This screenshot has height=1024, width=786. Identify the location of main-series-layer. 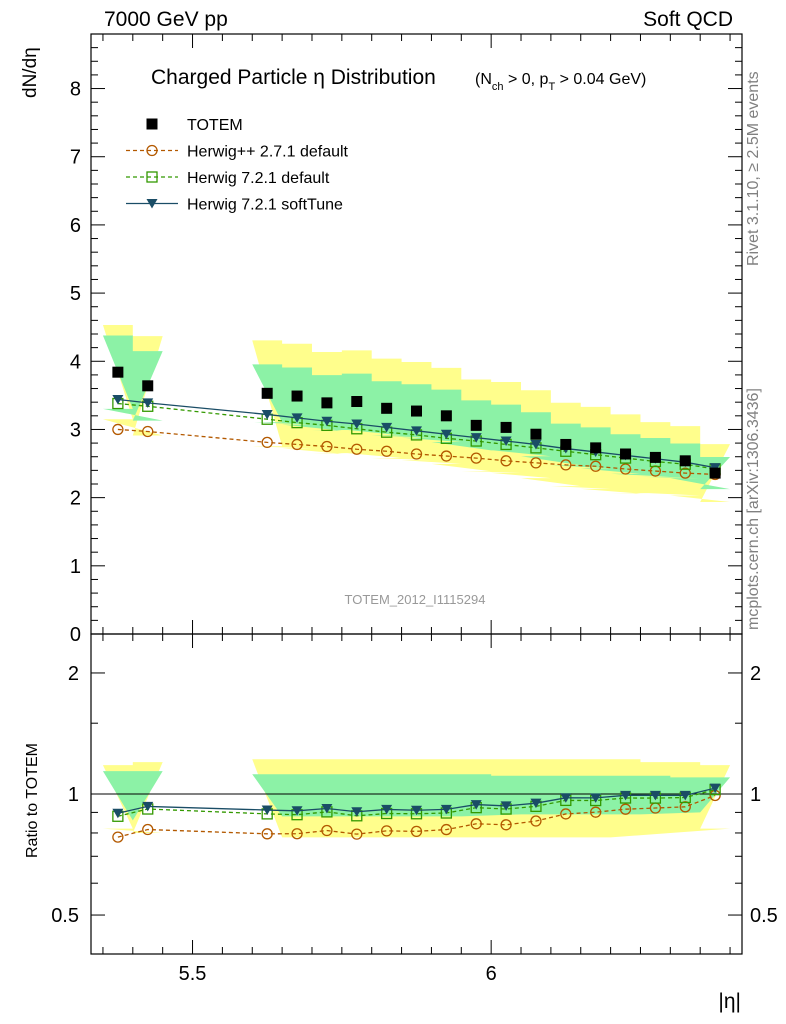
(416, 423).